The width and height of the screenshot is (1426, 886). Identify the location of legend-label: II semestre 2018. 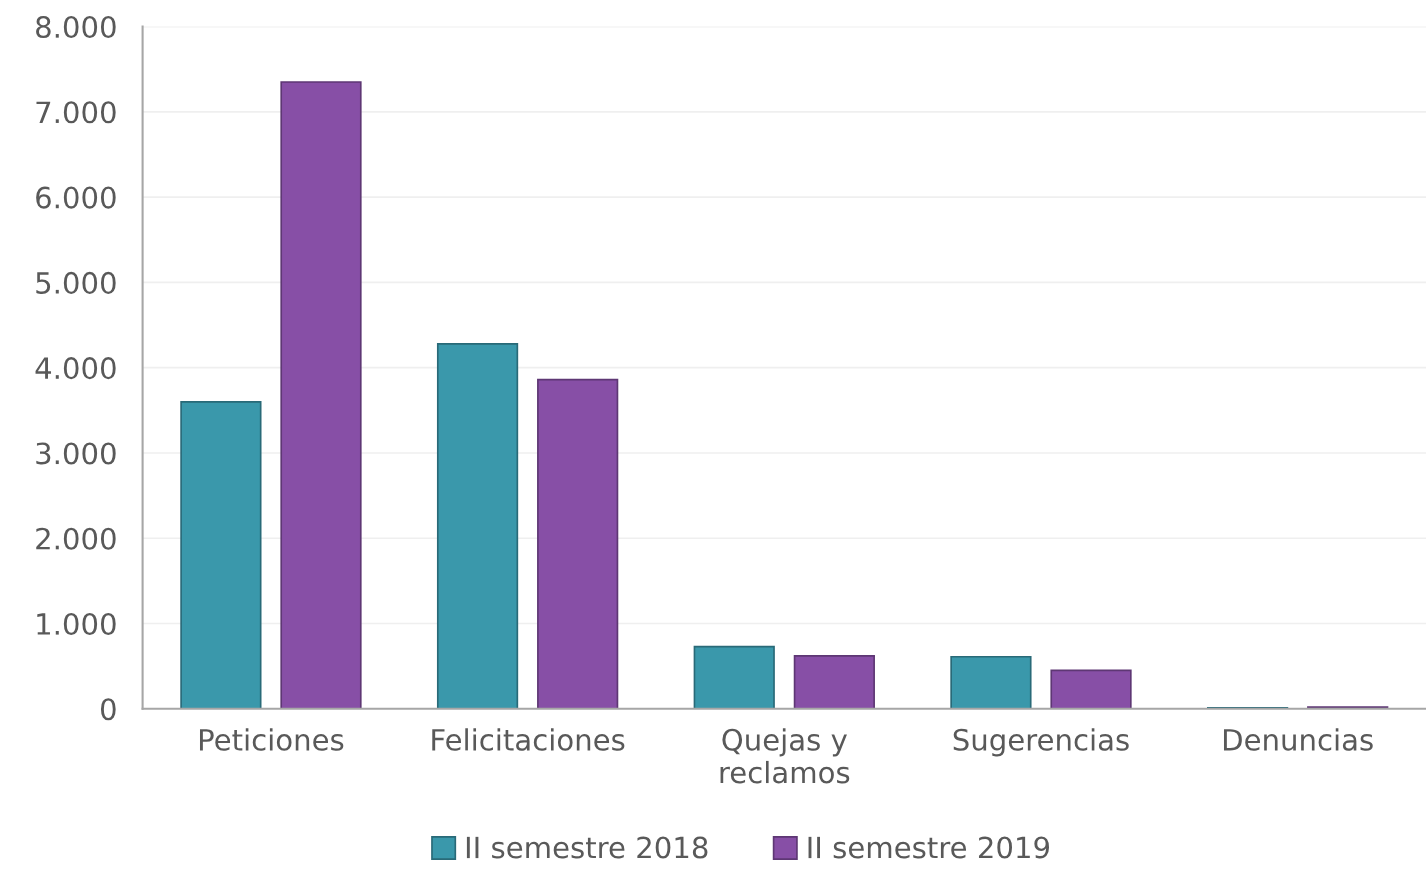
(587, 847).